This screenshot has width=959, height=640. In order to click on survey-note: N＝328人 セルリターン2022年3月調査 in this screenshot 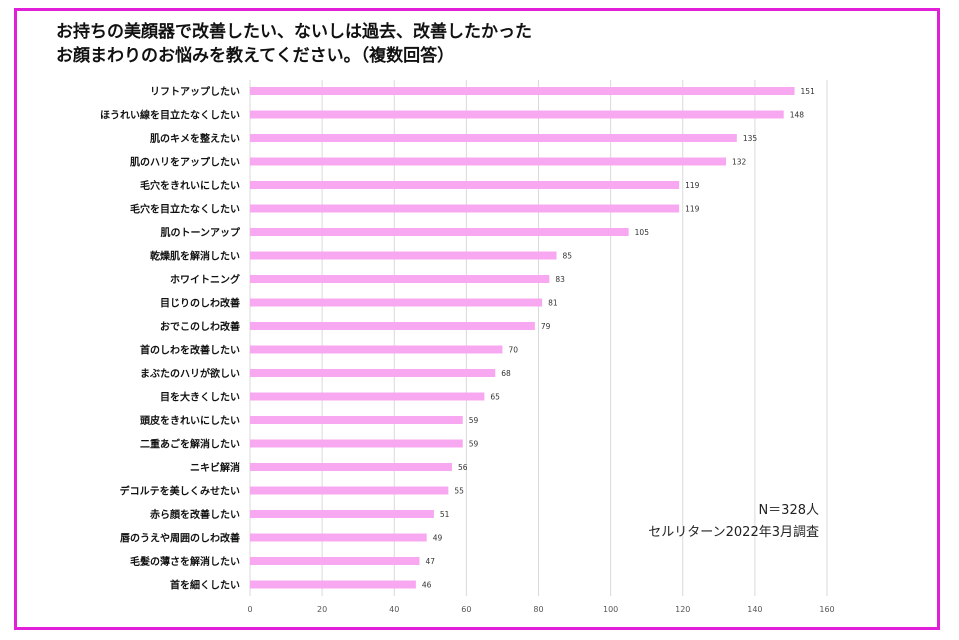, I will do `click(733, 522)`.